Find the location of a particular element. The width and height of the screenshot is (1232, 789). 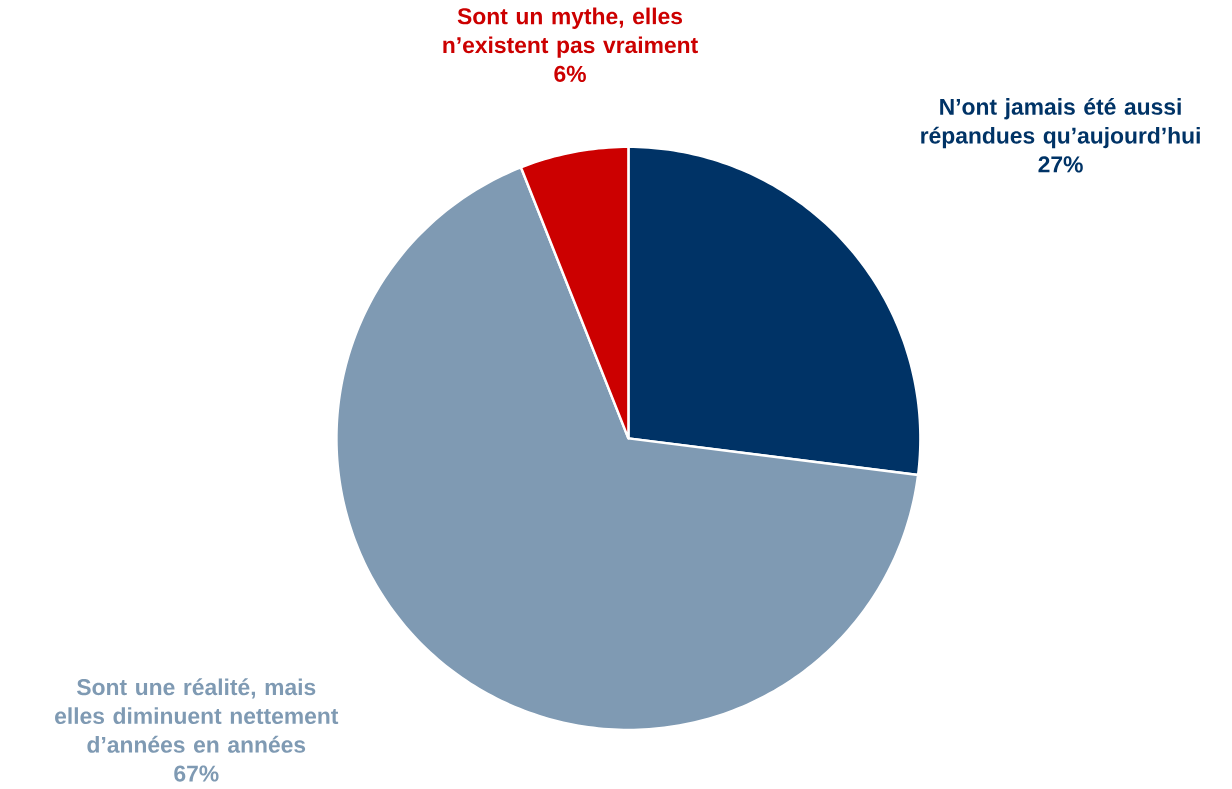

data-label: 6% is located at coordinates (570, 73).